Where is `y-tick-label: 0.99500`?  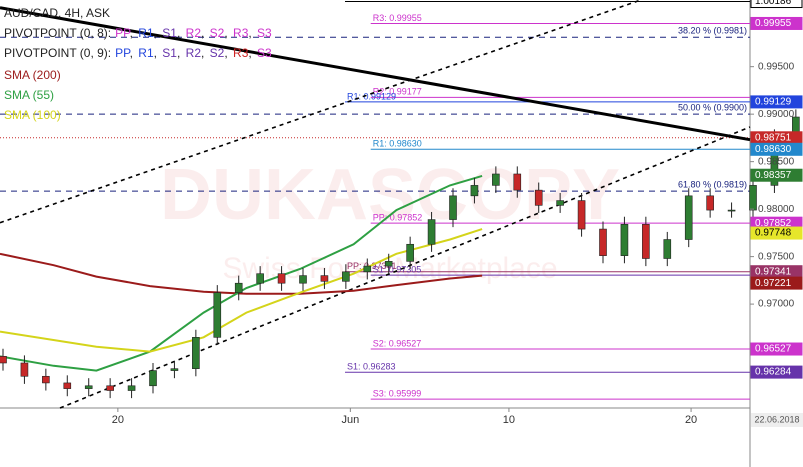
y-tick-label: 0.99500 is located at coordinates (776, 66).